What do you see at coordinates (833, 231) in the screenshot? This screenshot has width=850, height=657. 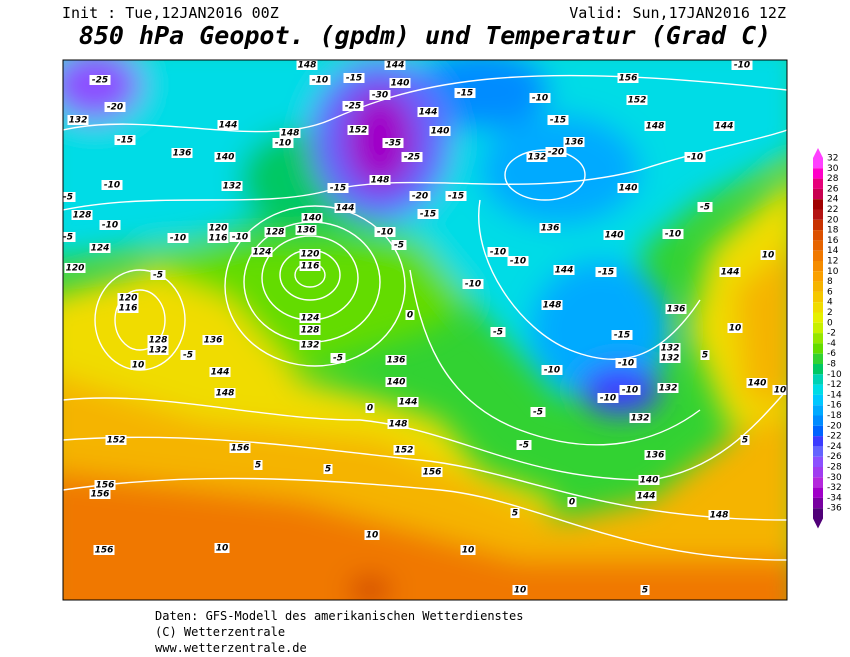 I see `colorbar-label: 18` at bounding box center [833, 231].